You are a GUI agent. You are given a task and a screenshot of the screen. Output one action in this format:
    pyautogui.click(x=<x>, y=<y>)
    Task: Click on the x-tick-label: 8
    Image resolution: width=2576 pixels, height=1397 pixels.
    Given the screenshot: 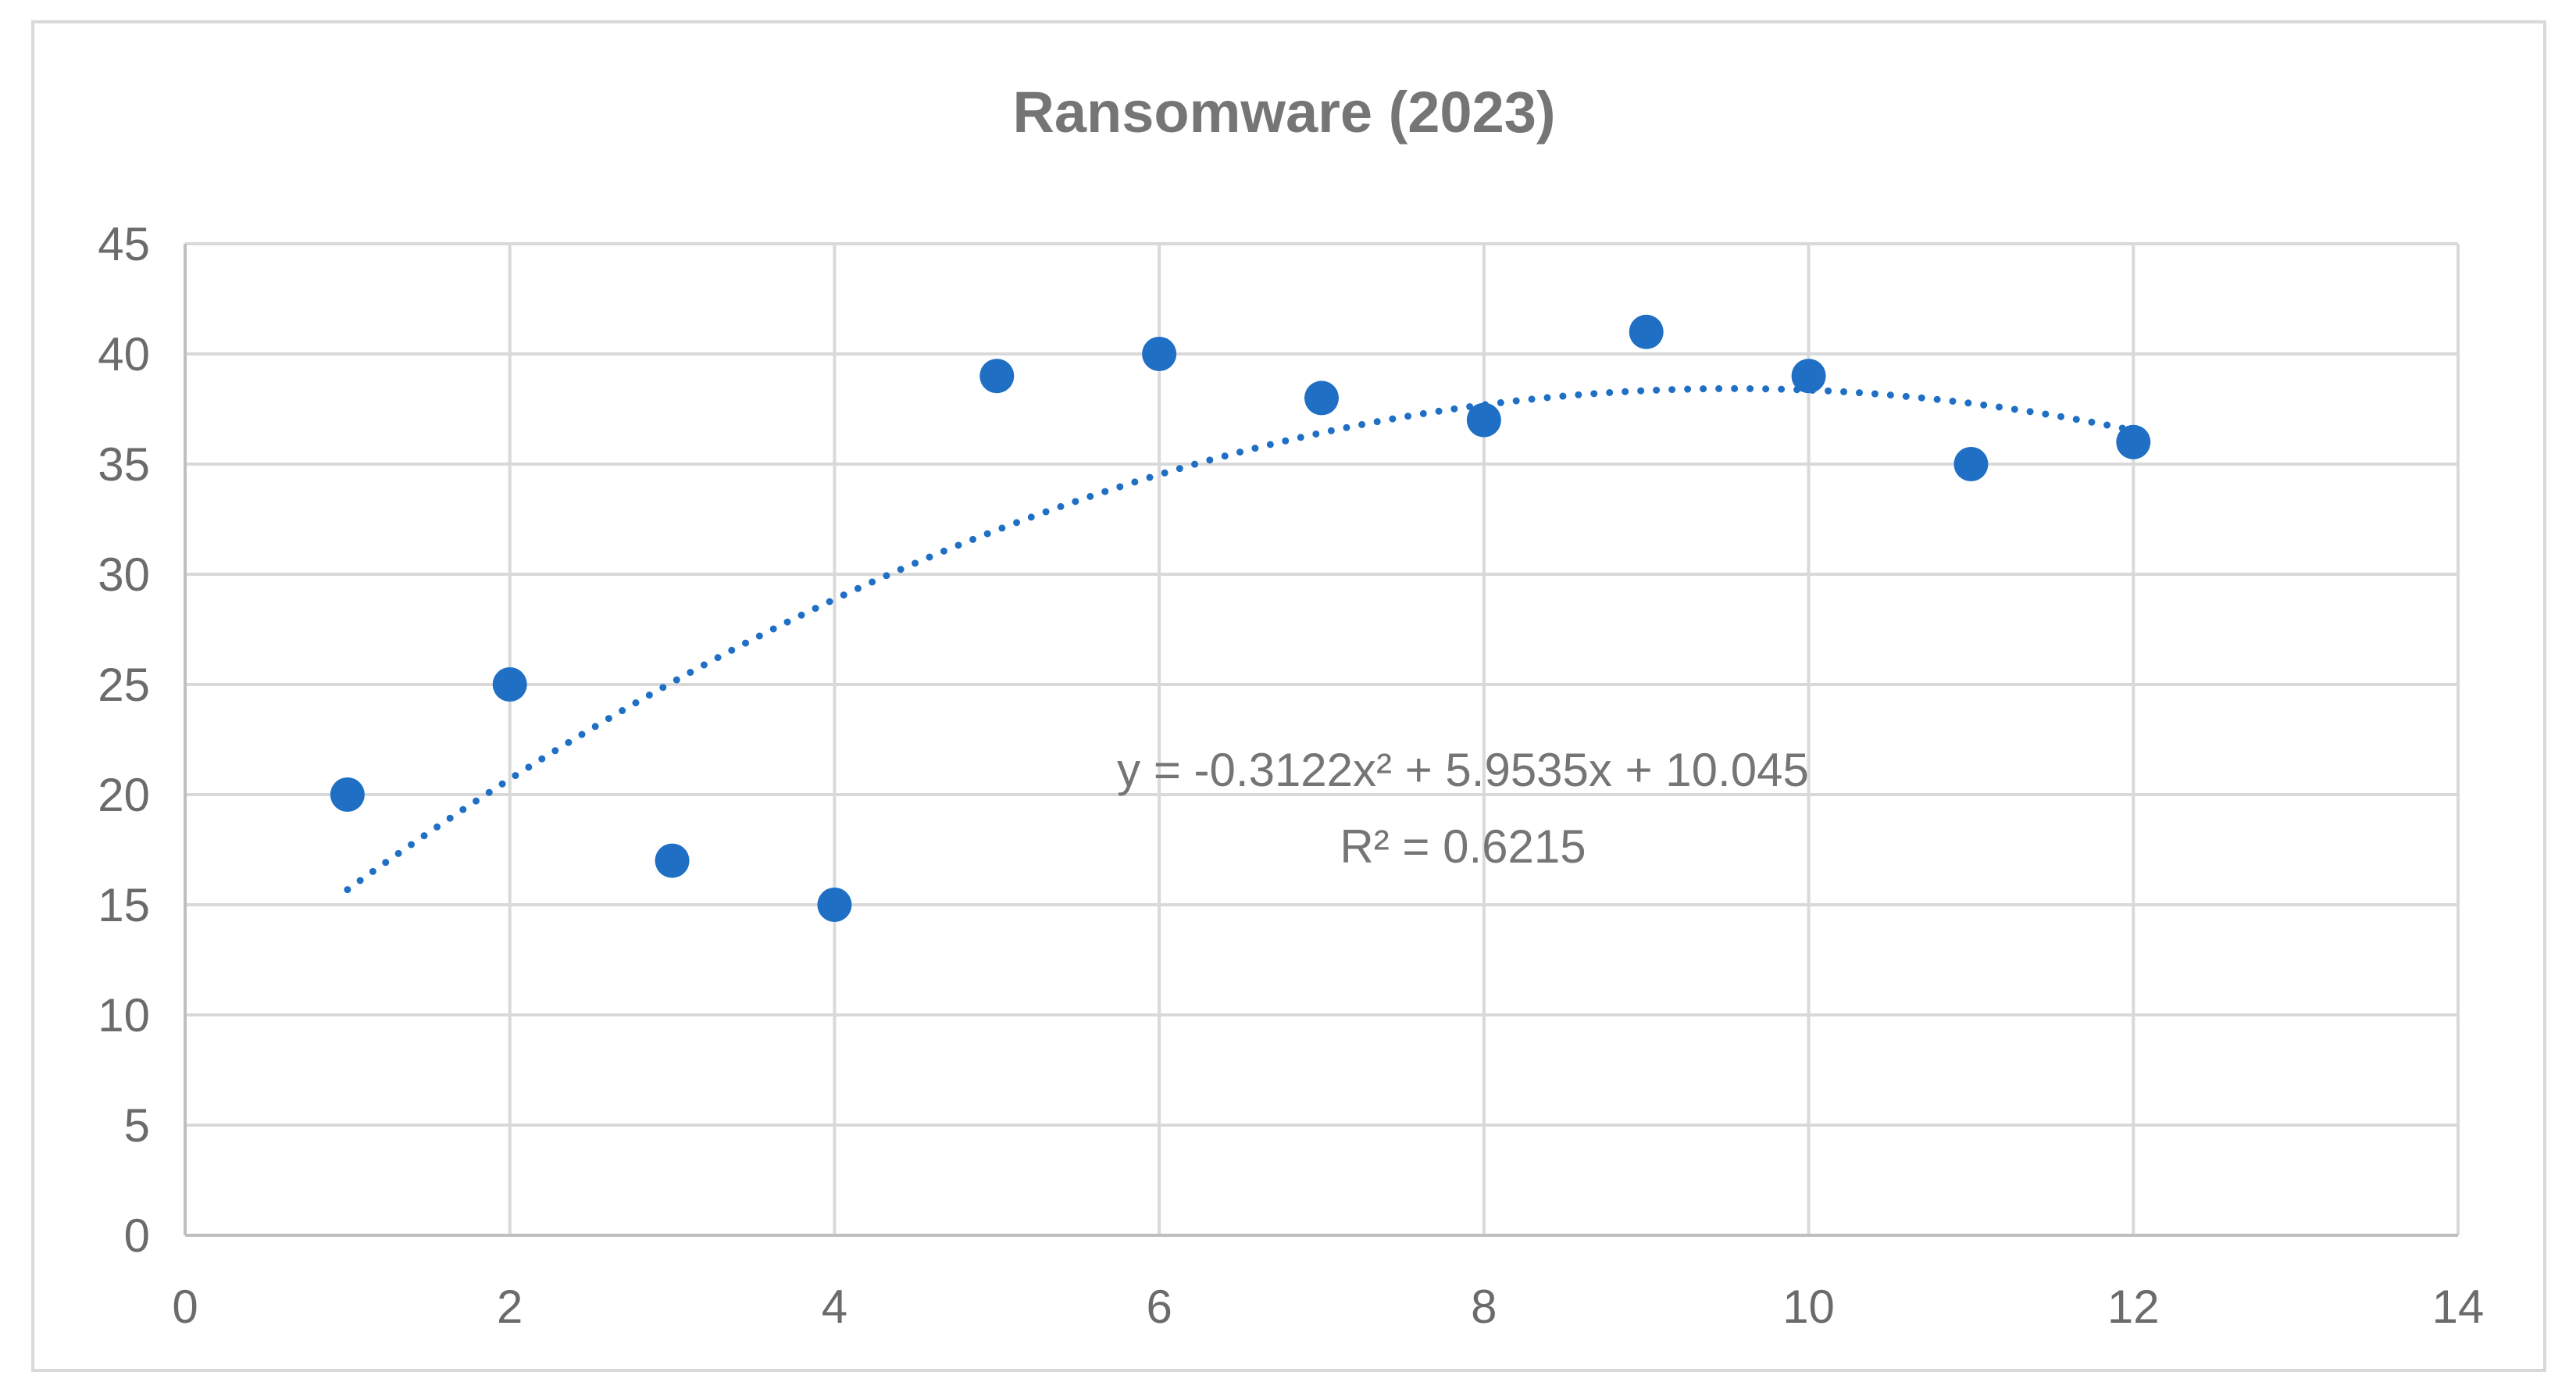 What is the action you would take?
    pyautogui.click(x=1484, y=1307)
    